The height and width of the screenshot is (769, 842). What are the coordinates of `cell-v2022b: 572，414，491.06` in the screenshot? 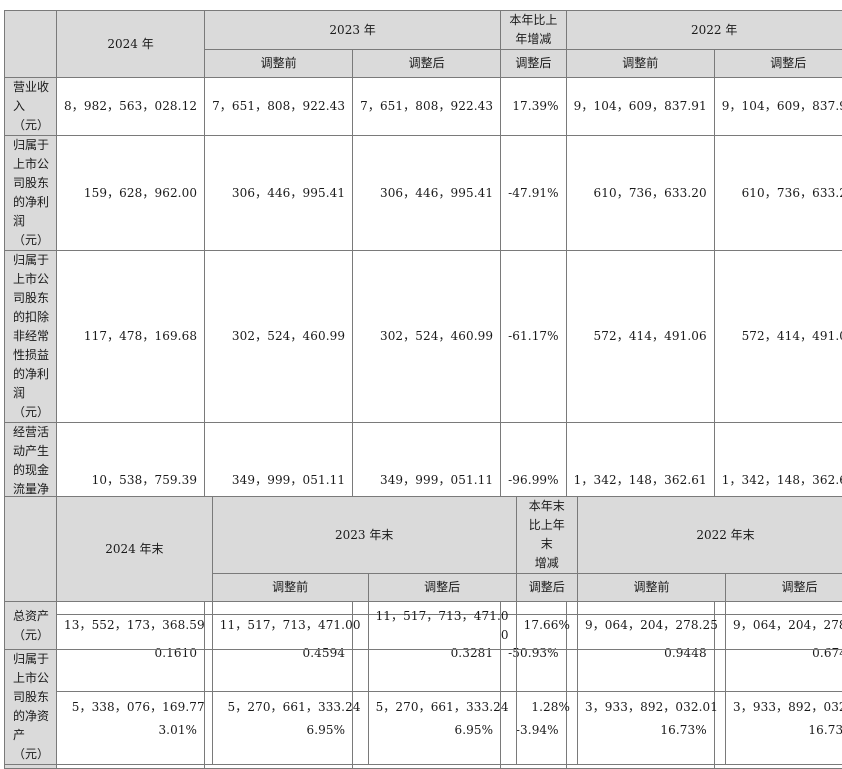 It's located at (640, 337).